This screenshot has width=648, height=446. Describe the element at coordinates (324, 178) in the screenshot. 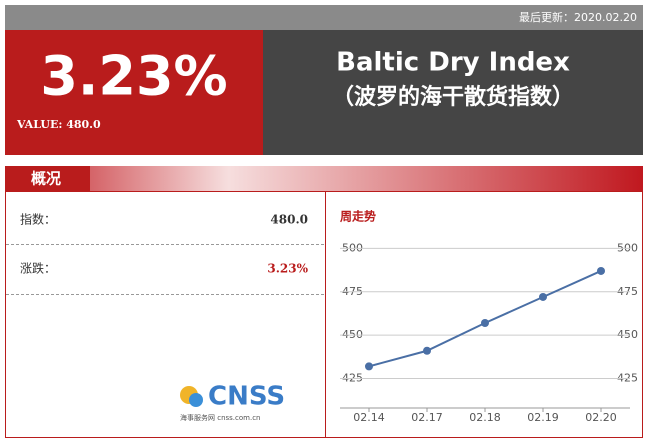

I see `section-bar` at that location.